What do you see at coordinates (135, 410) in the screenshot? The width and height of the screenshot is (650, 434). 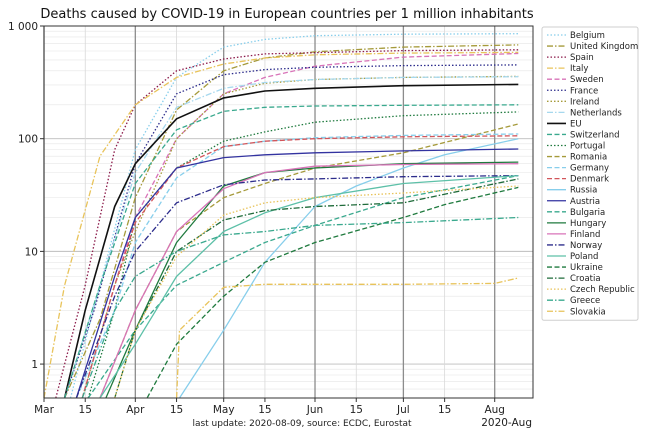 I see `x-tick-label: Apr` at bounding box center [135, 410].